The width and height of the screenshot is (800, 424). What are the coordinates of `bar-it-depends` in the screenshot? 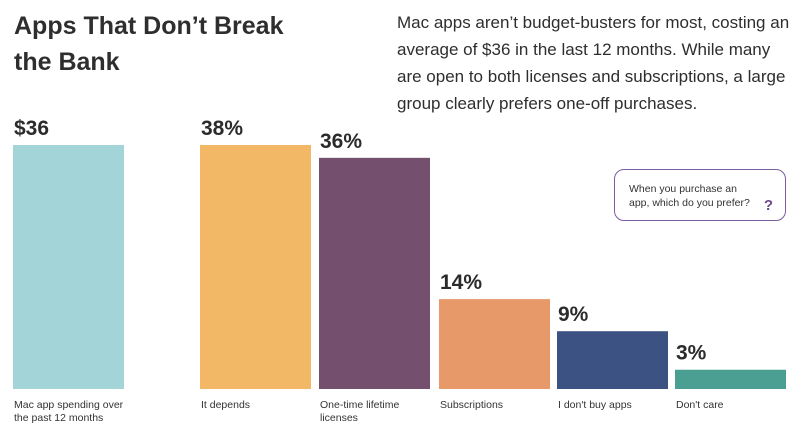 It's located at (255, 267).